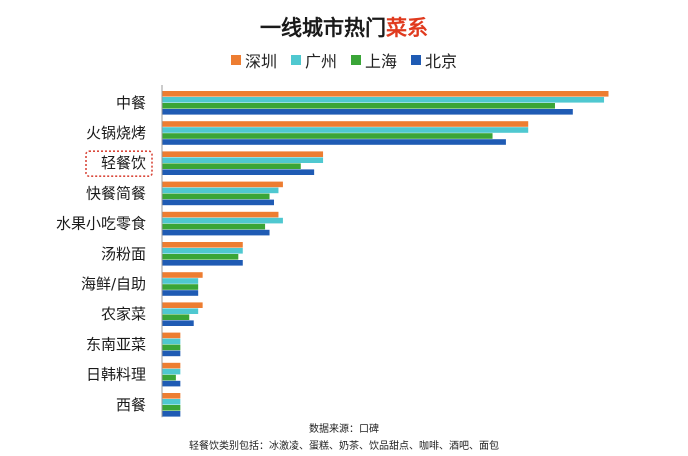  Describe the element at coordinates (123, 163) in the screenshot. I see `category-label-2: 轻餐饮` at that location.